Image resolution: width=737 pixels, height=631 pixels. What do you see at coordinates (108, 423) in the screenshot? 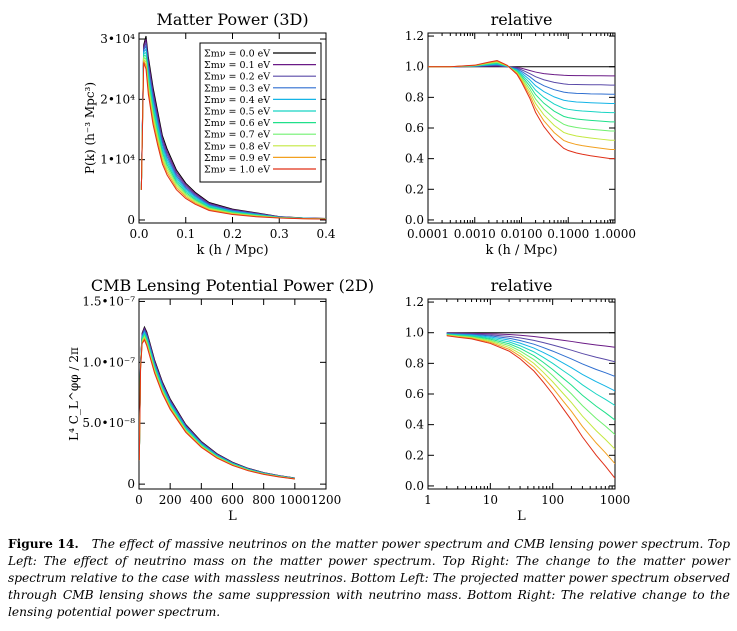
I see `y-tick-label: 5.0•10⁻⁸` at bounding box center [108, 423].